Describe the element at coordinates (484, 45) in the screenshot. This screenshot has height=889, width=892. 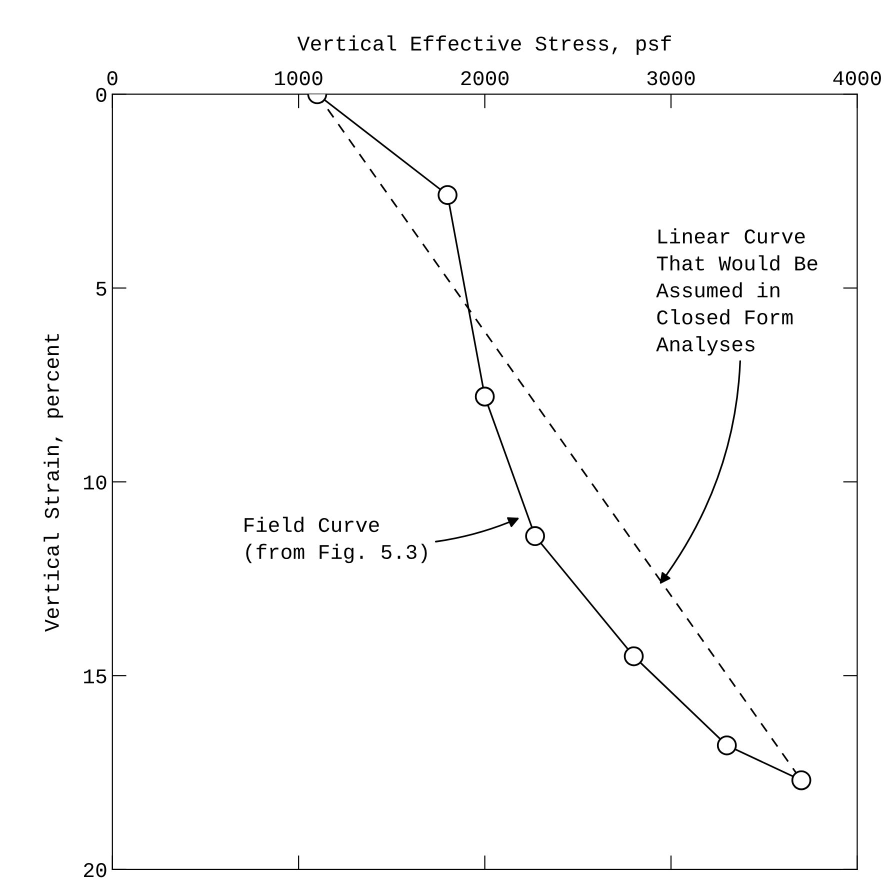
I see `x-axis-title: Vertical Effective Stress, psf` at that location.